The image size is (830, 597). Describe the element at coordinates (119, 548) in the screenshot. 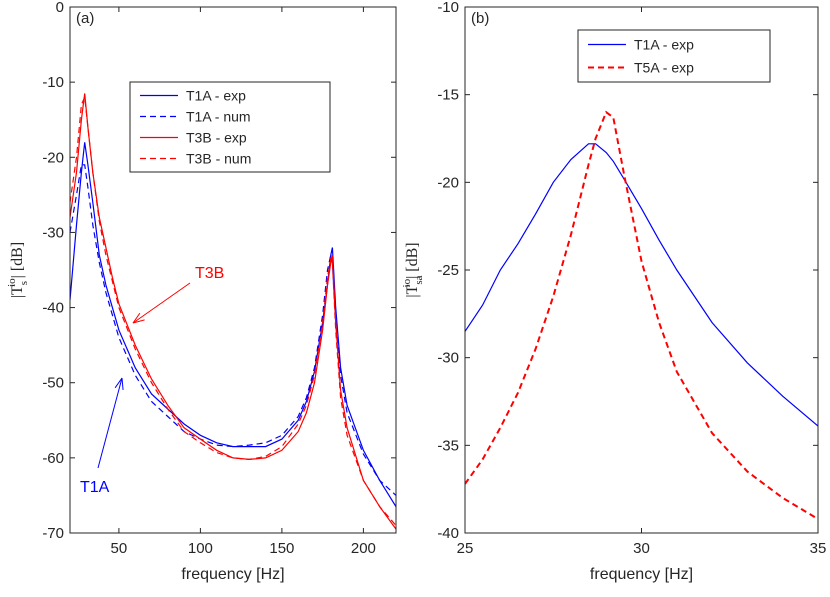

I see `x-tick-label: 50` at that location.